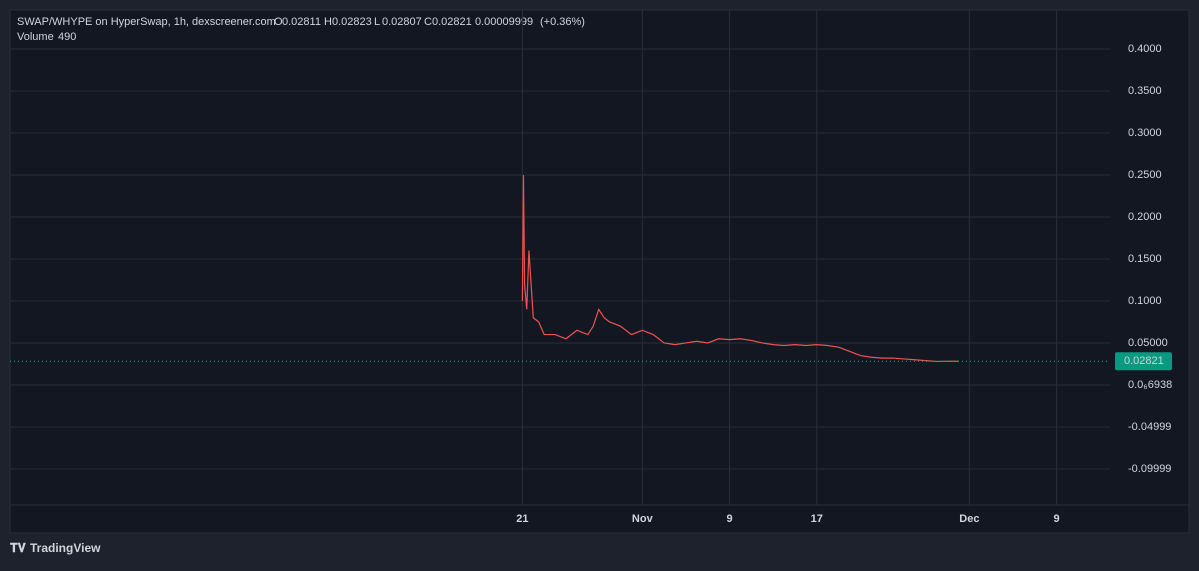 This screenshot has width=1199, height=571. What do you see at coordinates (18, 548) in the screenshot?
I see `brand-logo: 𝐓𝐕` at bounding box center [18, 548].